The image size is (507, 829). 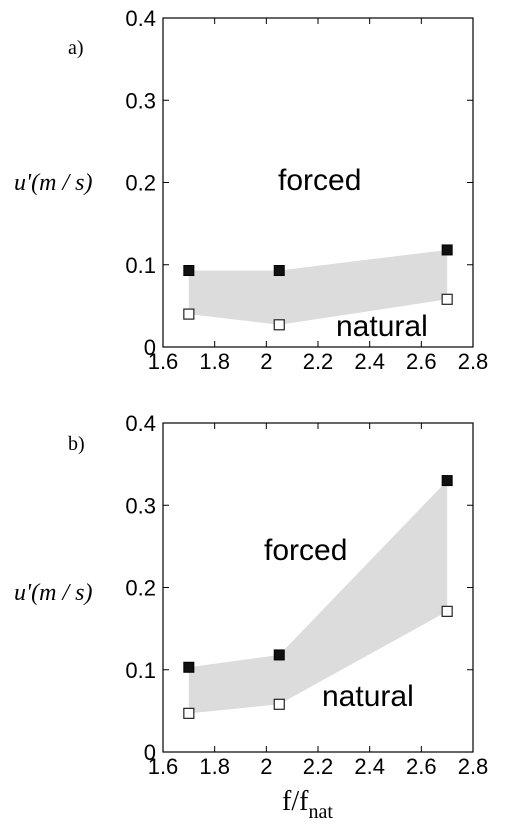 What do you see at coordinates (473, 766) in the screenshot?
I see `panel-b-xtick-label: 2.8` at bounding box center [473, 766].